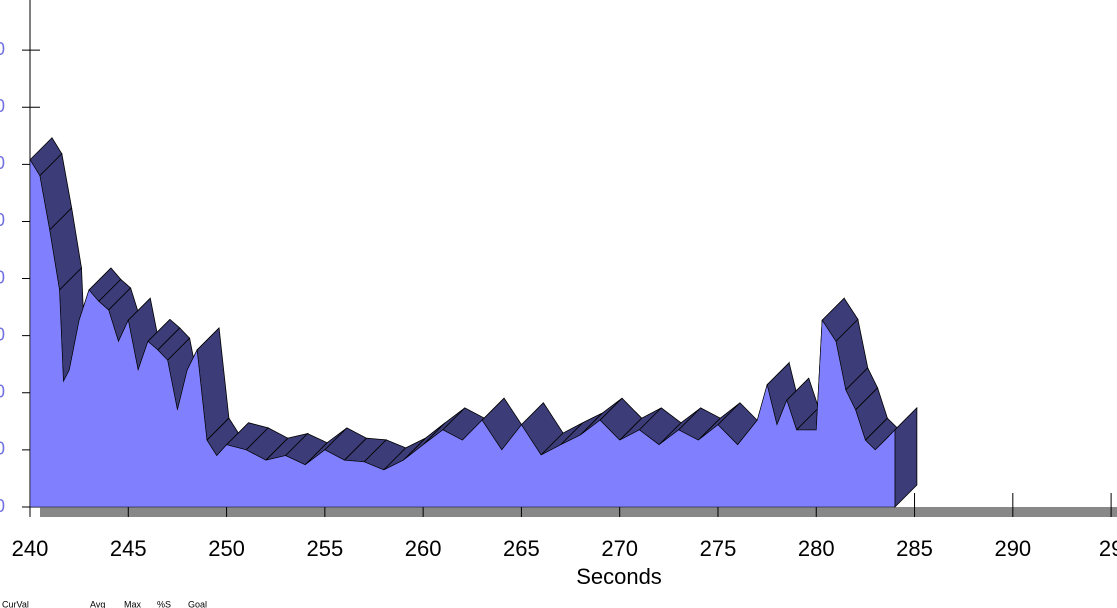  What do you see at coordinates (2, 49) in the screenshot?
I see `y-tick-label: 80` at bounding box center [2, 49].